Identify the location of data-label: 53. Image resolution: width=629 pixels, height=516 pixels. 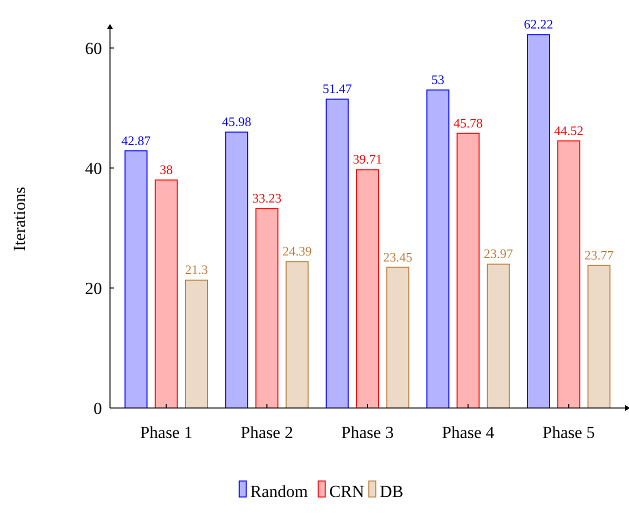
(437, 79).